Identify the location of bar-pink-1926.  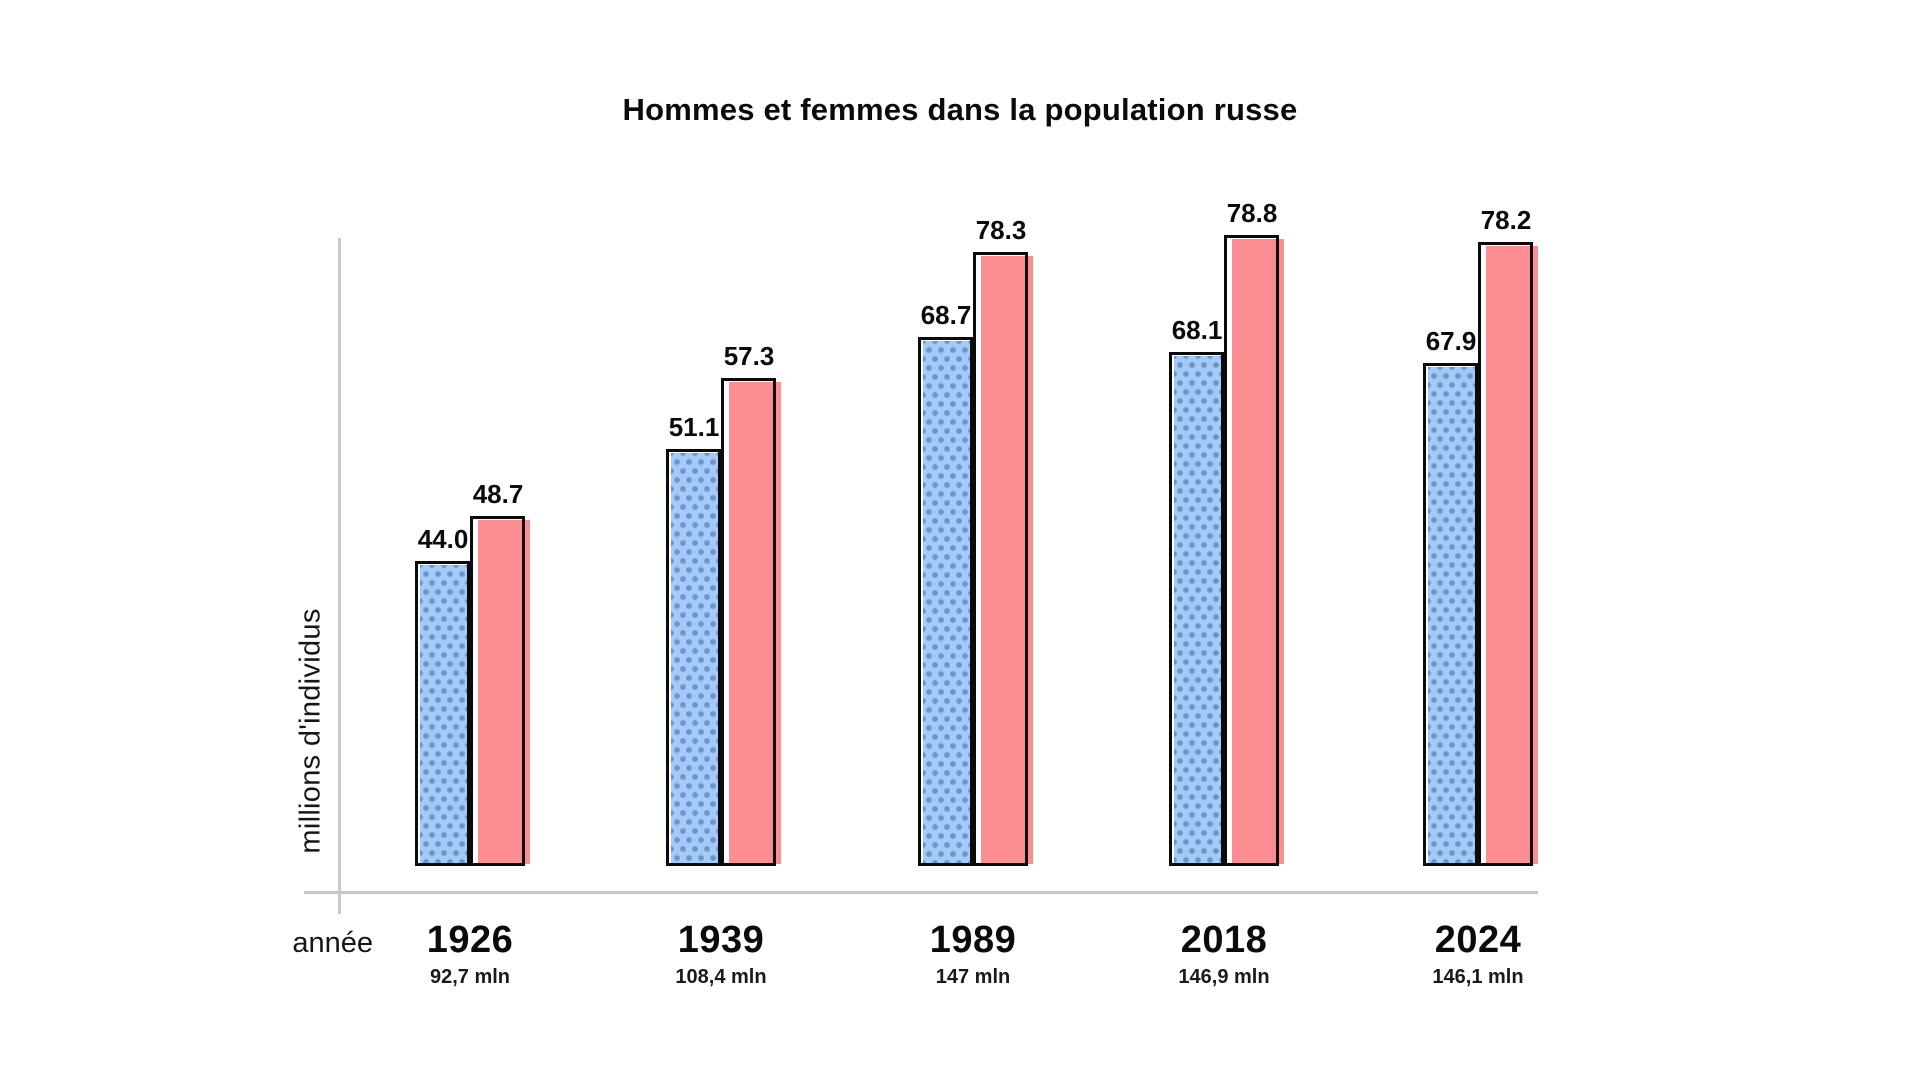
(497, 691).